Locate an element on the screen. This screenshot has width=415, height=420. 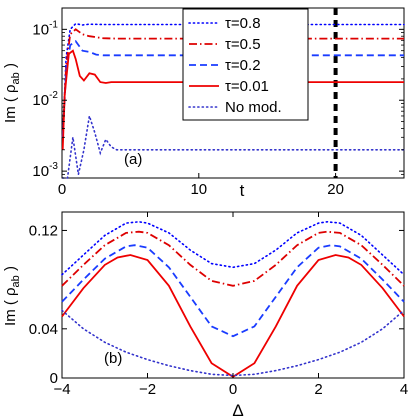
panel-a-y-tick-label: 10⁻¹ is located at coordinates (45, 28).